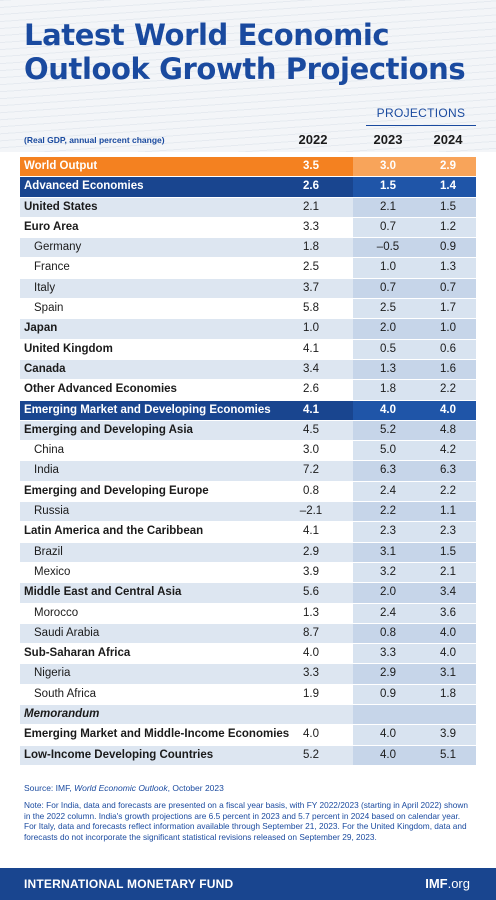 The width and height of the screenshot is (496, 900). I want to click on value-2023: 1.3, so click(388, 368).